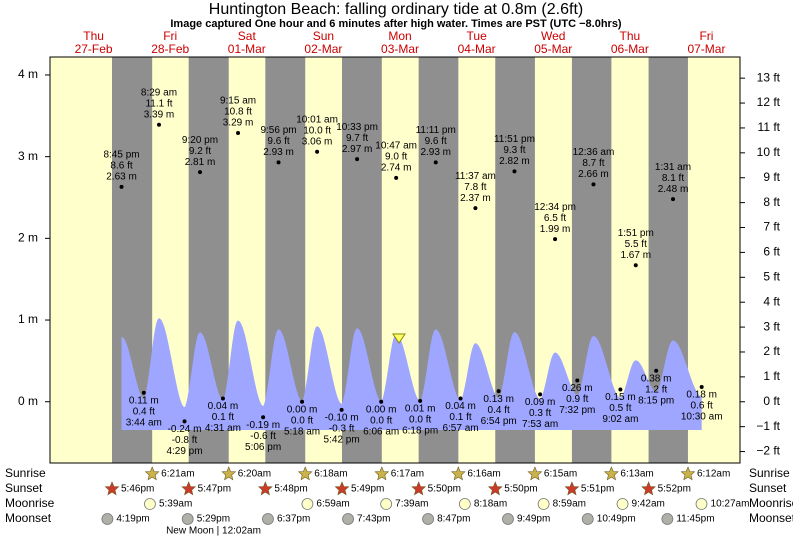 The height and width of the screenshot is (542, 793). I want to click on row-label-right: Sunrise, so click(769, 473).